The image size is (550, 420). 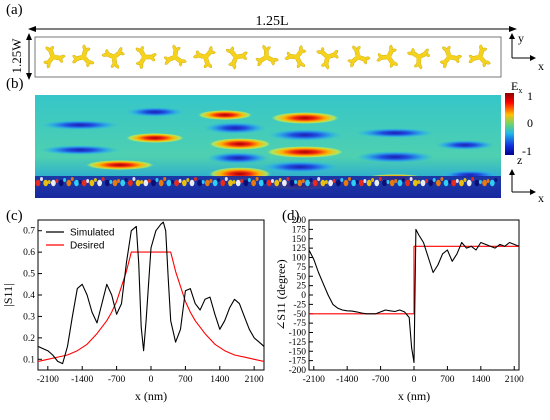 What do you see at coordinates (530, 123) in the screenshot?
I see `colorbar-tick-mid: 0` at bounding box center [530, 123].